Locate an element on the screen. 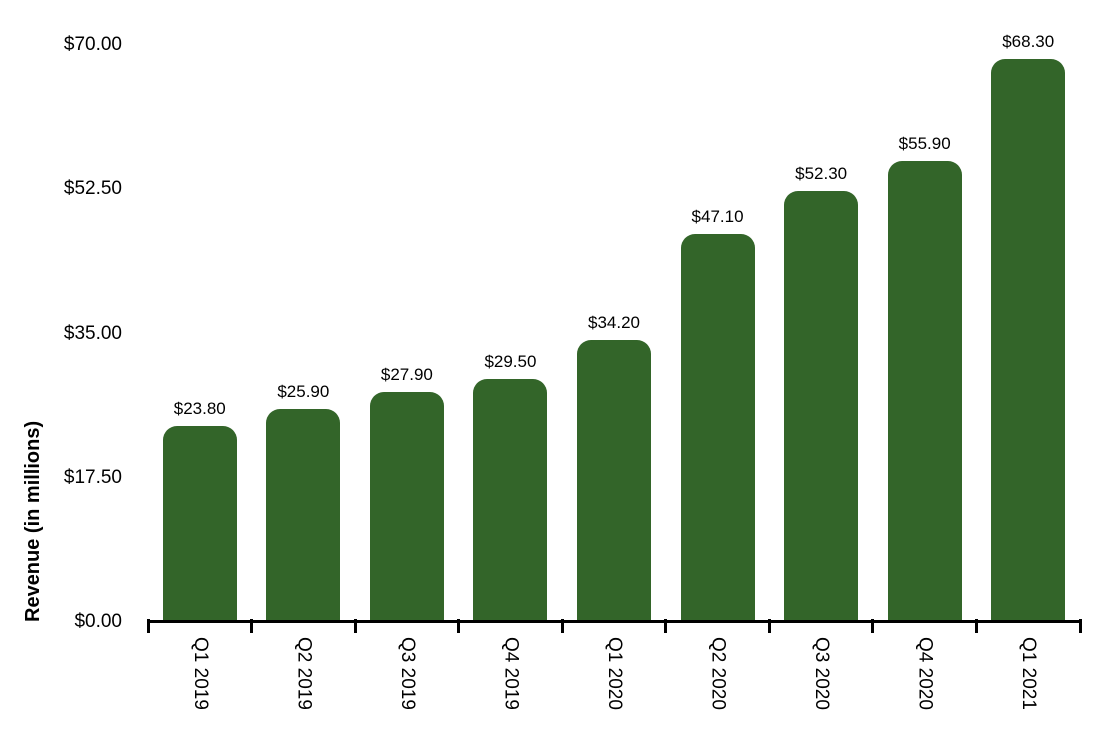  bar-value-label: $47.10 is located at coordinates (717, 216).